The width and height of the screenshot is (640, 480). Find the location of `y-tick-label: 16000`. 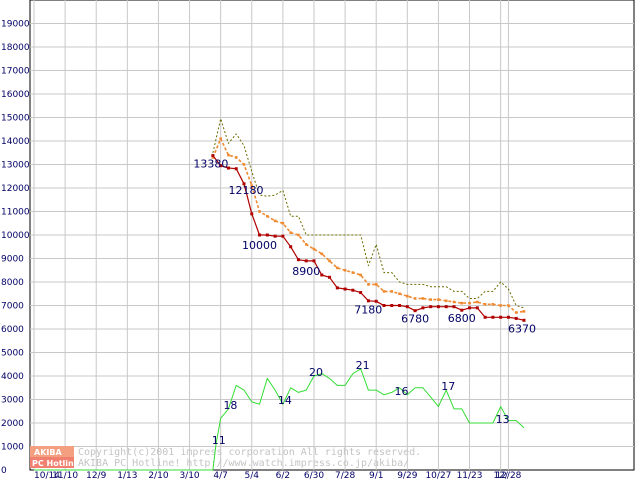

y-tick-label: 16000 is located at coordinates (15, 95).